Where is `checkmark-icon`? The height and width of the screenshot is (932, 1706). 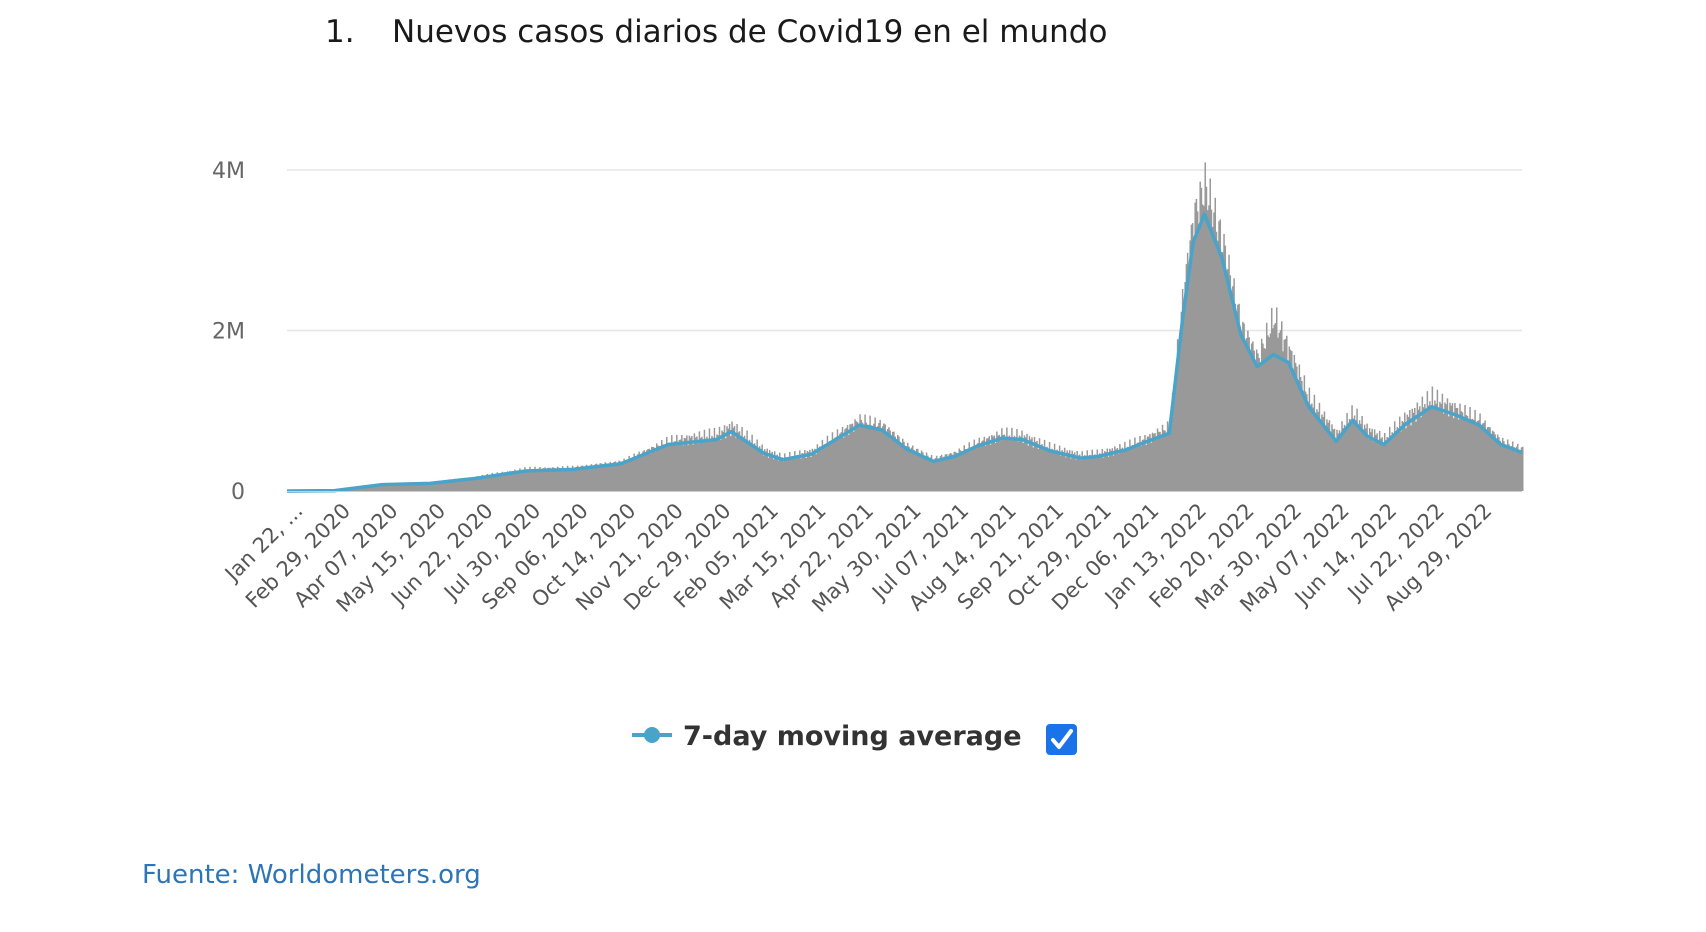 checkmark-icon is located at coordinates (1062, 739).